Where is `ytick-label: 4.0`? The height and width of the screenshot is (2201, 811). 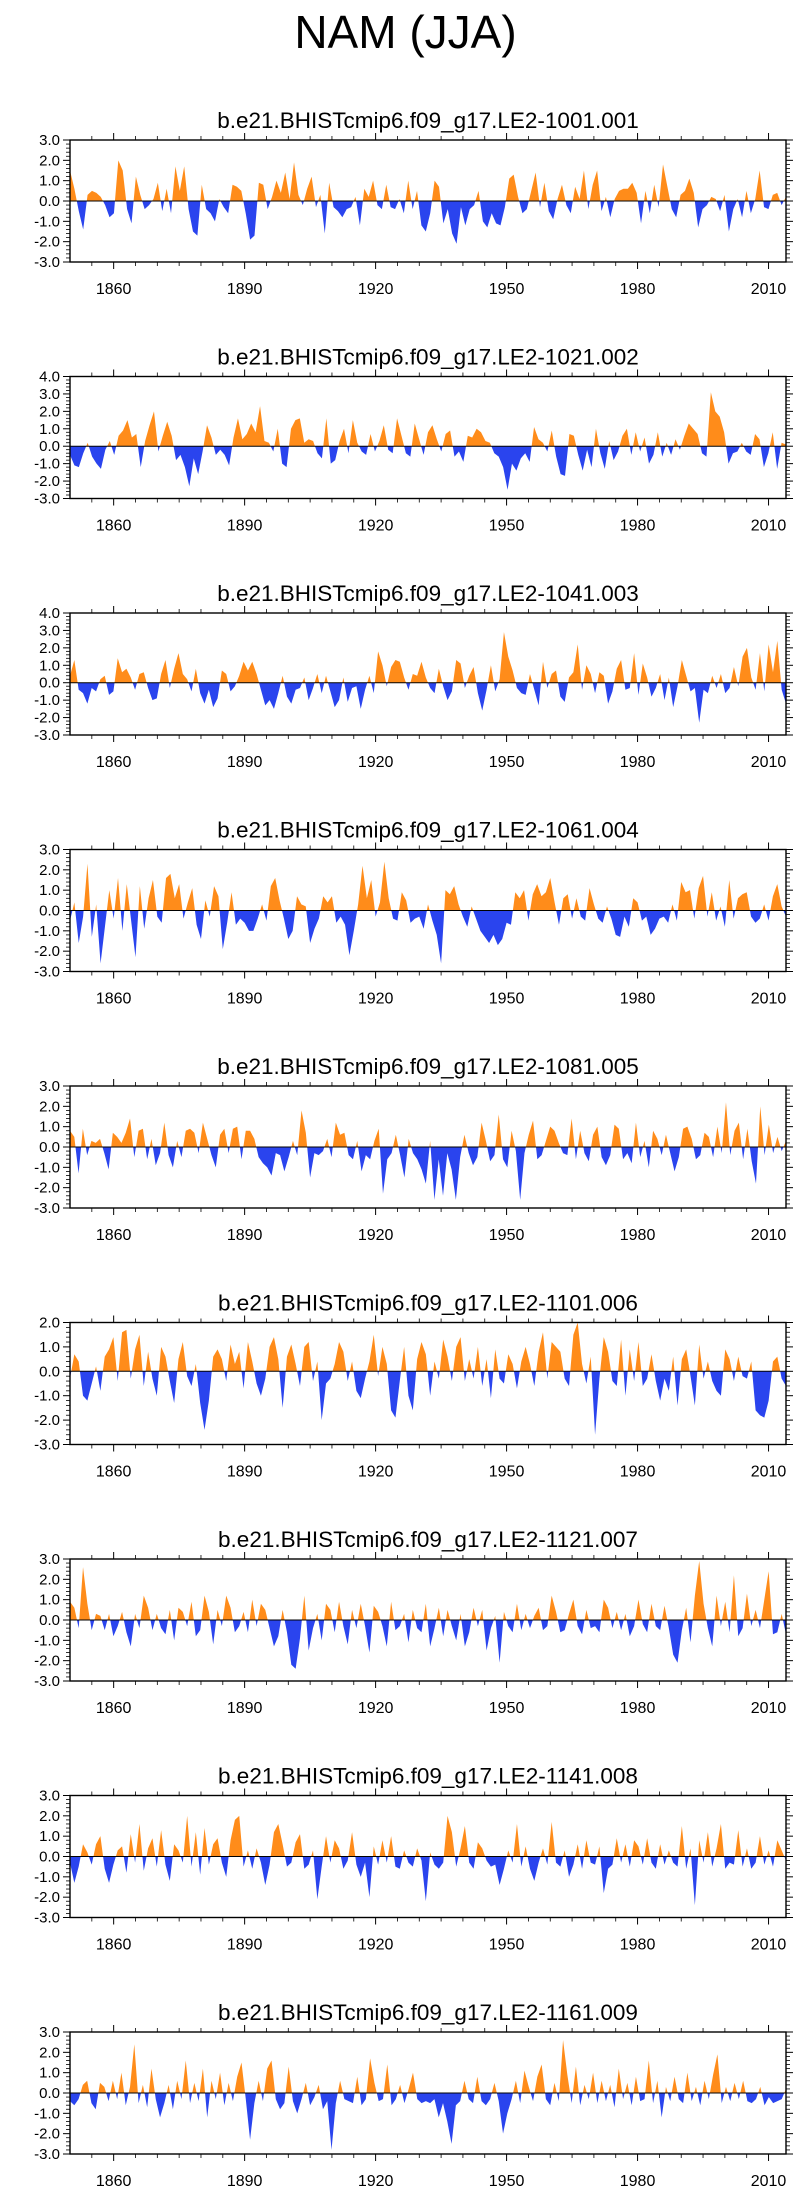
ytick-label: 4.0 is located at coordinates (49, 377).